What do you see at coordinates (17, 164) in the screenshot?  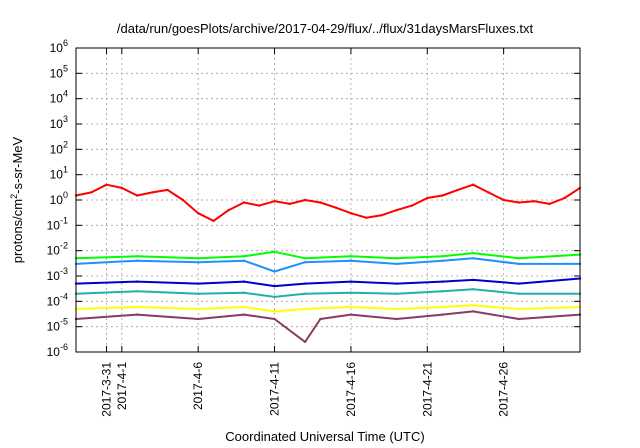 I see `y-axis-label-suffix: -s-sr-MeV` at bounding box center [17, 164].